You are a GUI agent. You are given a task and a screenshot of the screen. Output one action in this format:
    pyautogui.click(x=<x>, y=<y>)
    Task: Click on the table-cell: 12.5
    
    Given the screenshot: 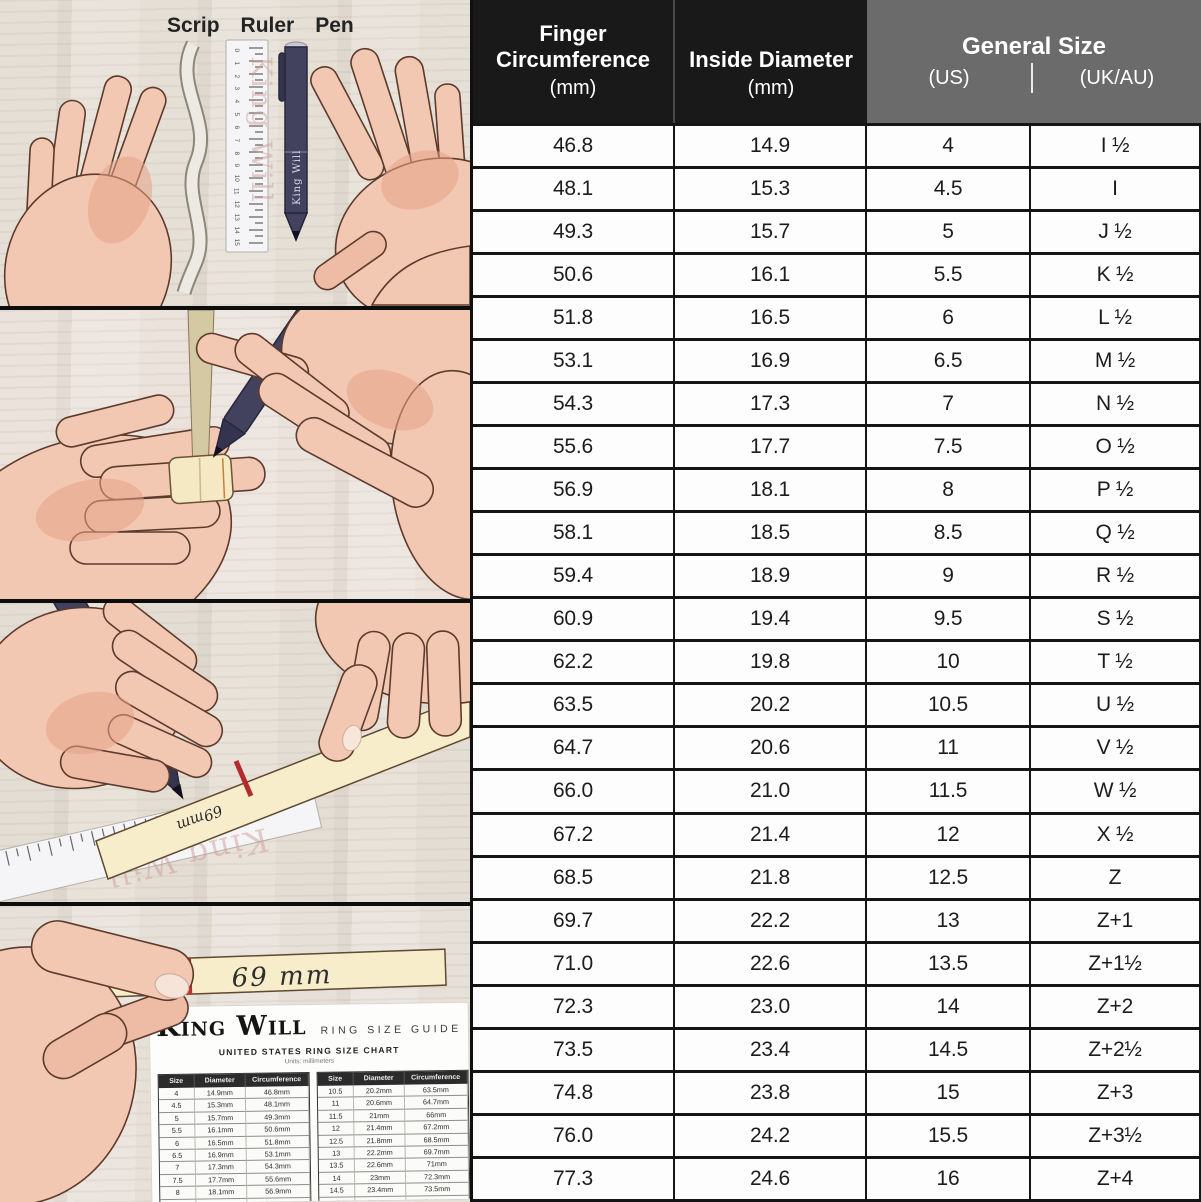 What is the action you would take?
    pyautogui.click(x=949, y=879)
    